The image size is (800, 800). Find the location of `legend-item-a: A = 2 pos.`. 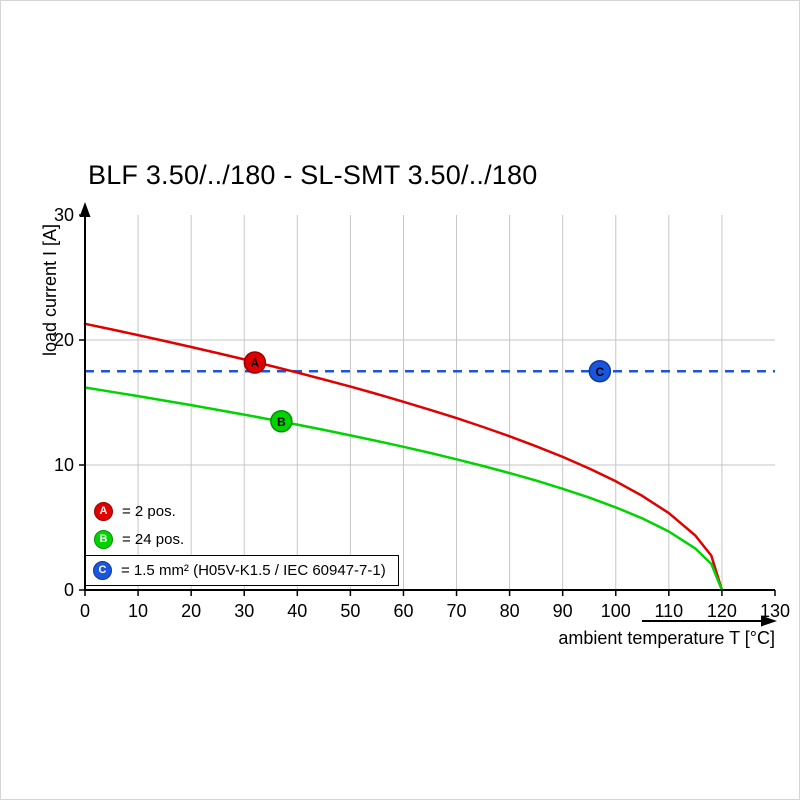

legend-item-a: A = 2 pos. is located at coordinates (246, 511).